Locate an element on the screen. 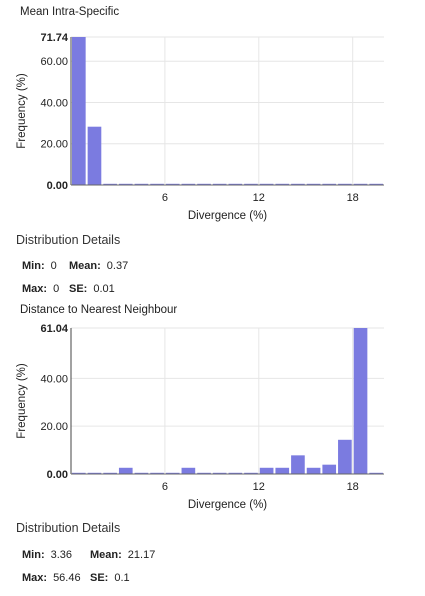  chart-1-title: Mean Intra-Specific is located at coordinates (70, 12).